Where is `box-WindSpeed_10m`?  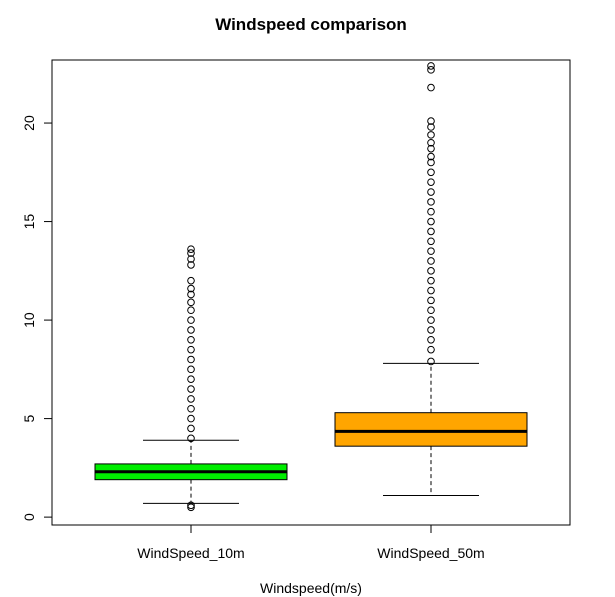
box-WindSpeed_10m is located at coordinates (191, 378).